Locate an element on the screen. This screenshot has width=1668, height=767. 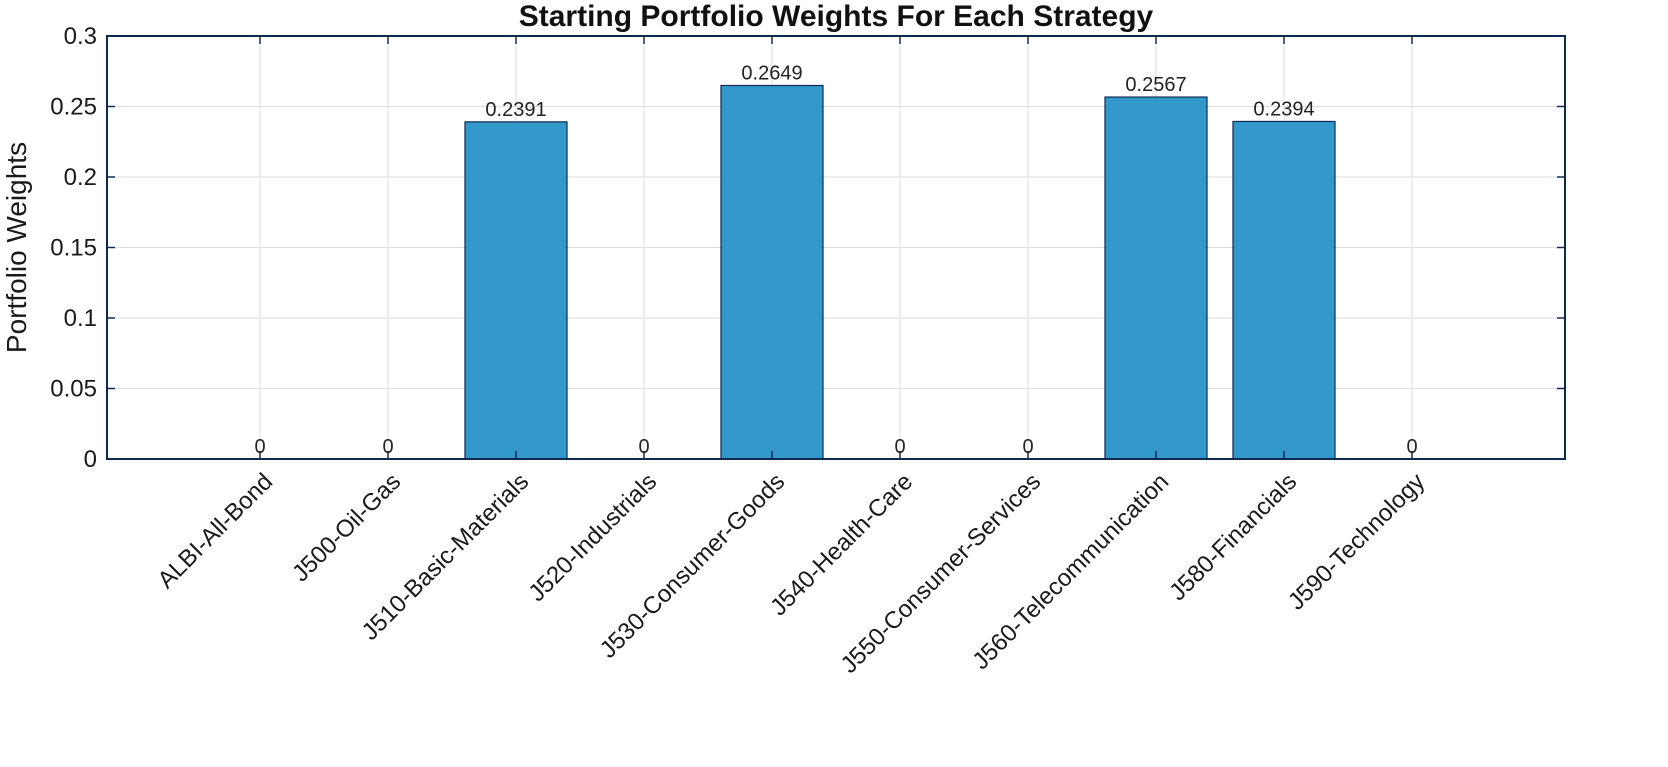
data-label: 0.2649 is located at coordinates (771, 73).